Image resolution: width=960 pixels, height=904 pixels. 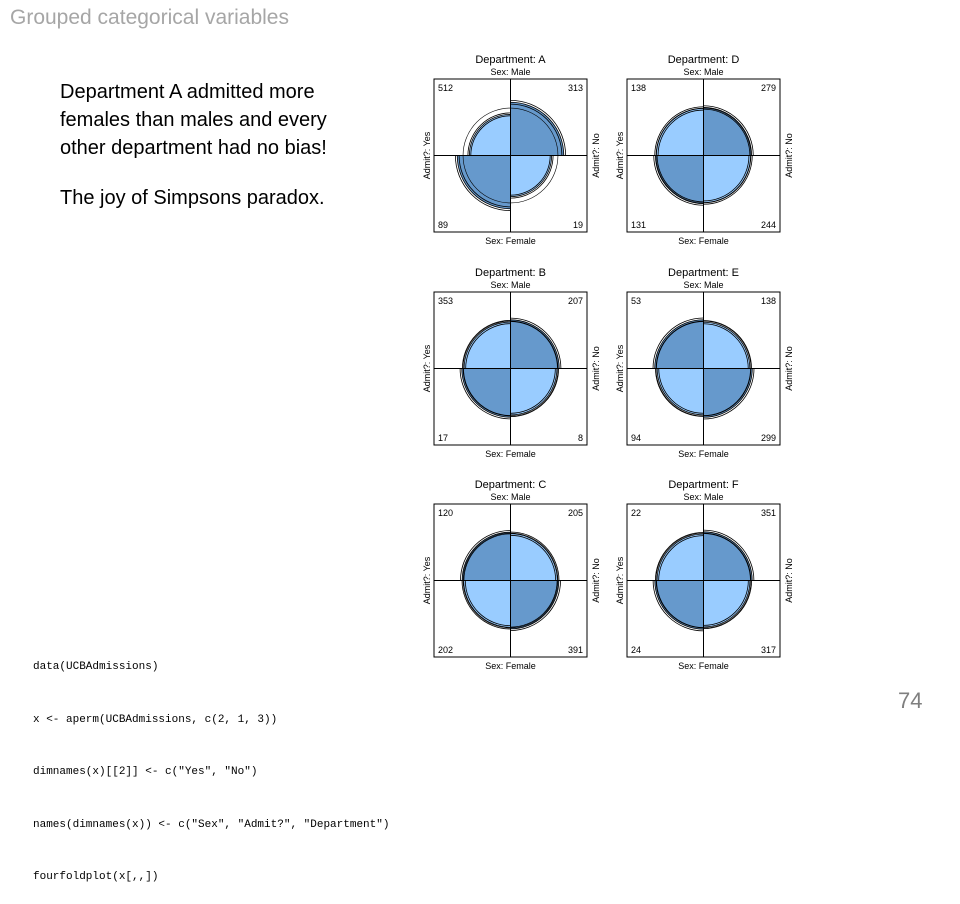 I want to click on slide-title: Grouped categorical variables, so click(x=149, y=17).